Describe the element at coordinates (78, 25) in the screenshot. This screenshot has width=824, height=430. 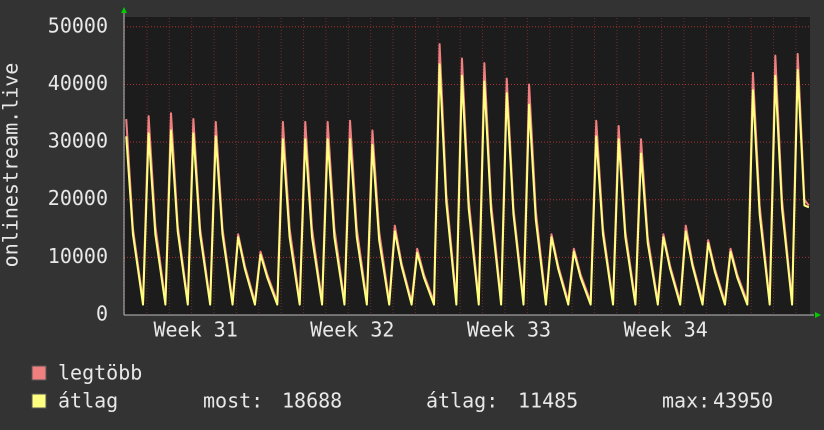
I see `y-tick-label: 50000` at that location.